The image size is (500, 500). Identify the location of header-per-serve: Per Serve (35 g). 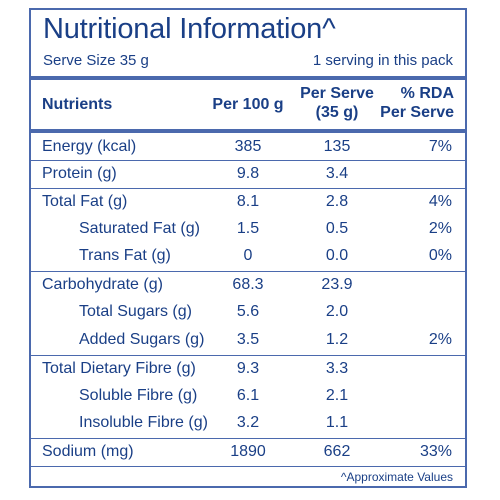
(337, 103).